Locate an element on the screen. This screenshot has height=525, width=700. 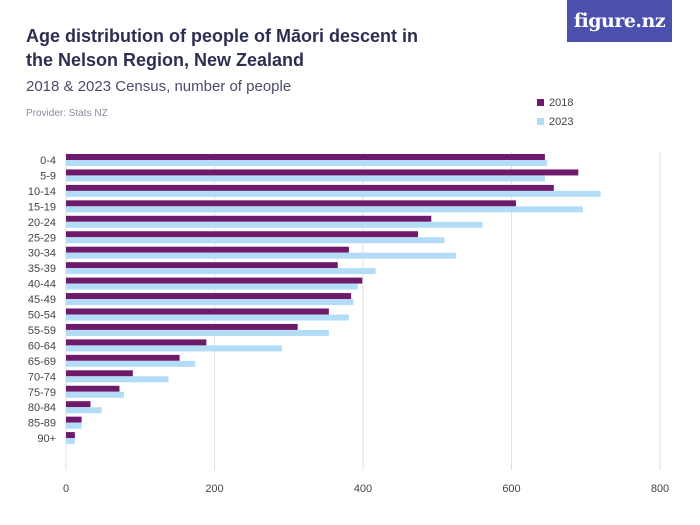
category-label: 90+ is located at coordinates (46, 439).